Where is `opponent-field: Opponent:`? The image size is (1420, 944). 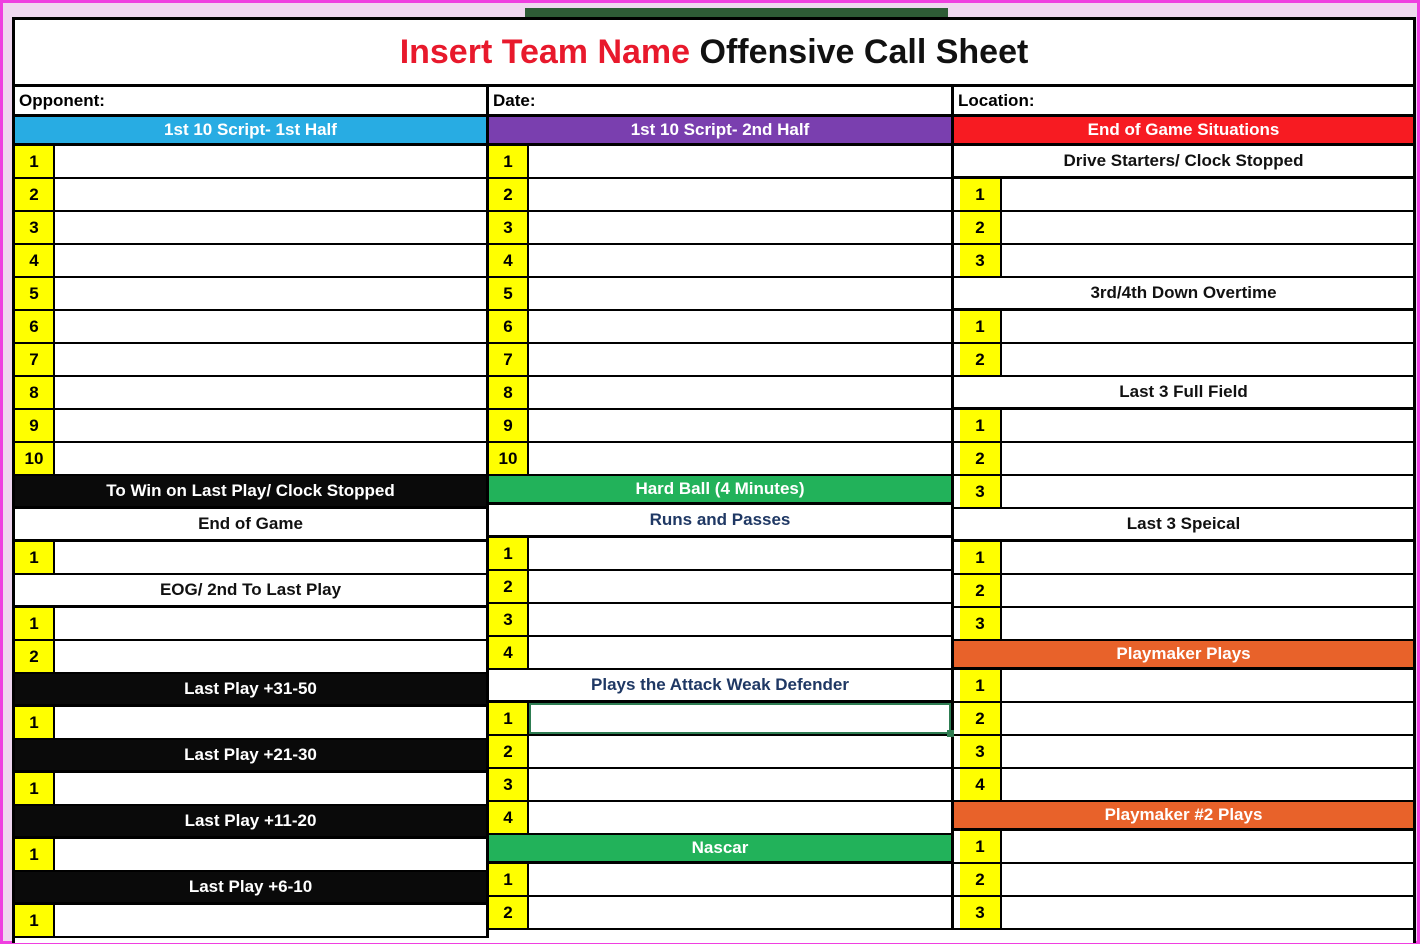
opponent-field: Opponent: is located at coordinates (252, 100).